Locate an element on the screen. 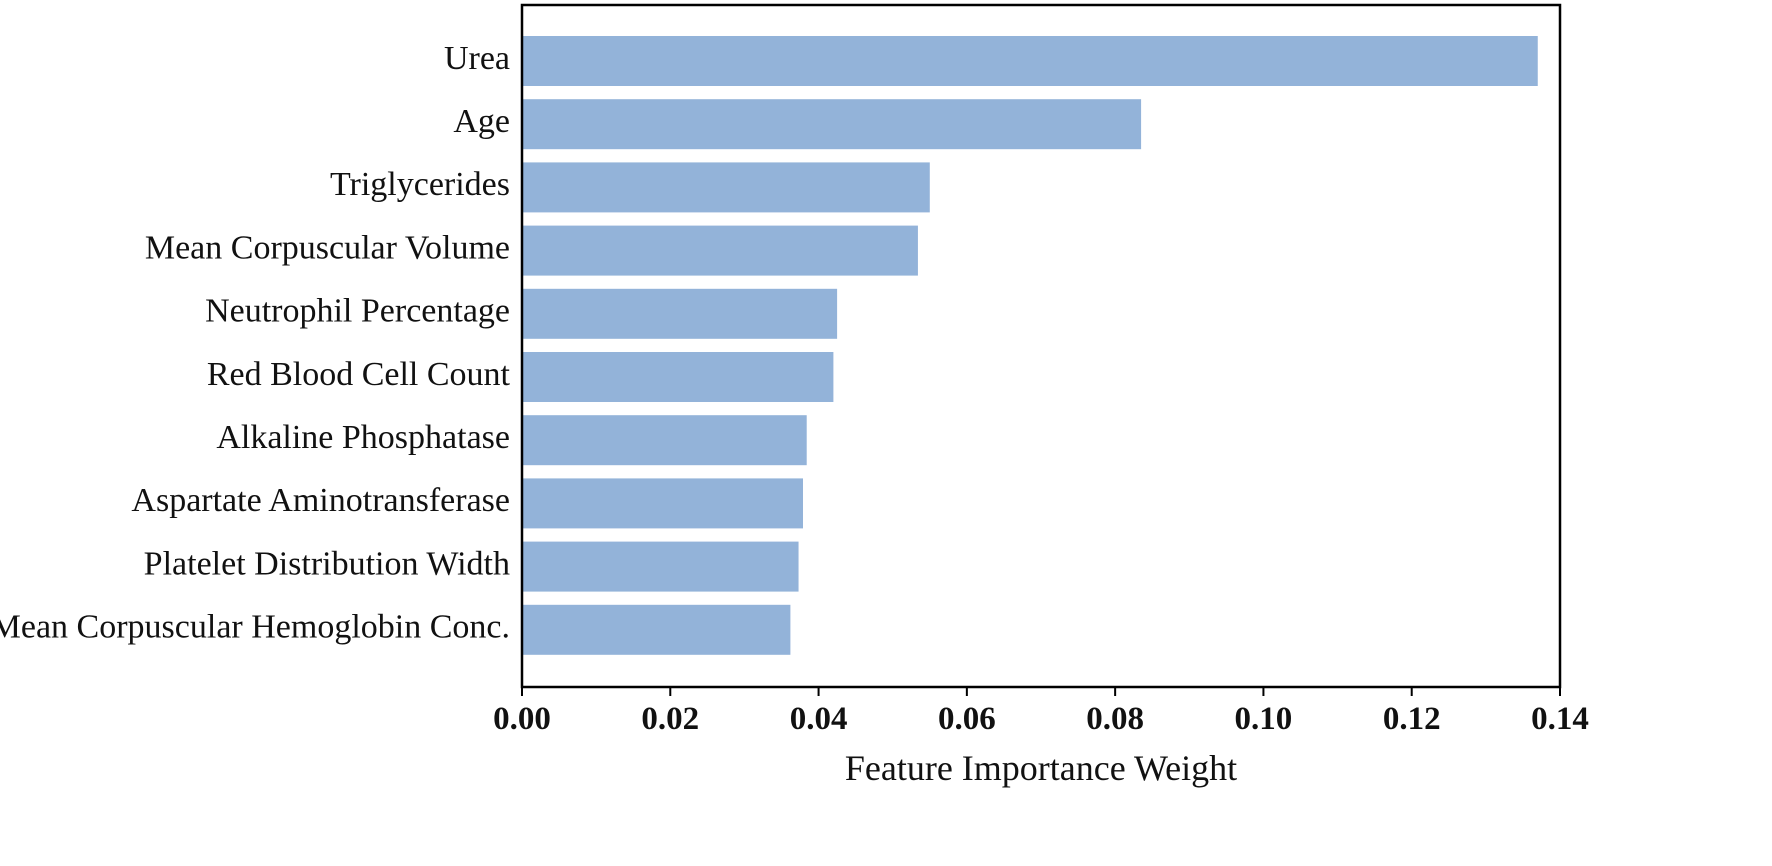 This screenshot has height=866, width=1772. x-tick-label: 0.00 is located at coordinates (522, 719).